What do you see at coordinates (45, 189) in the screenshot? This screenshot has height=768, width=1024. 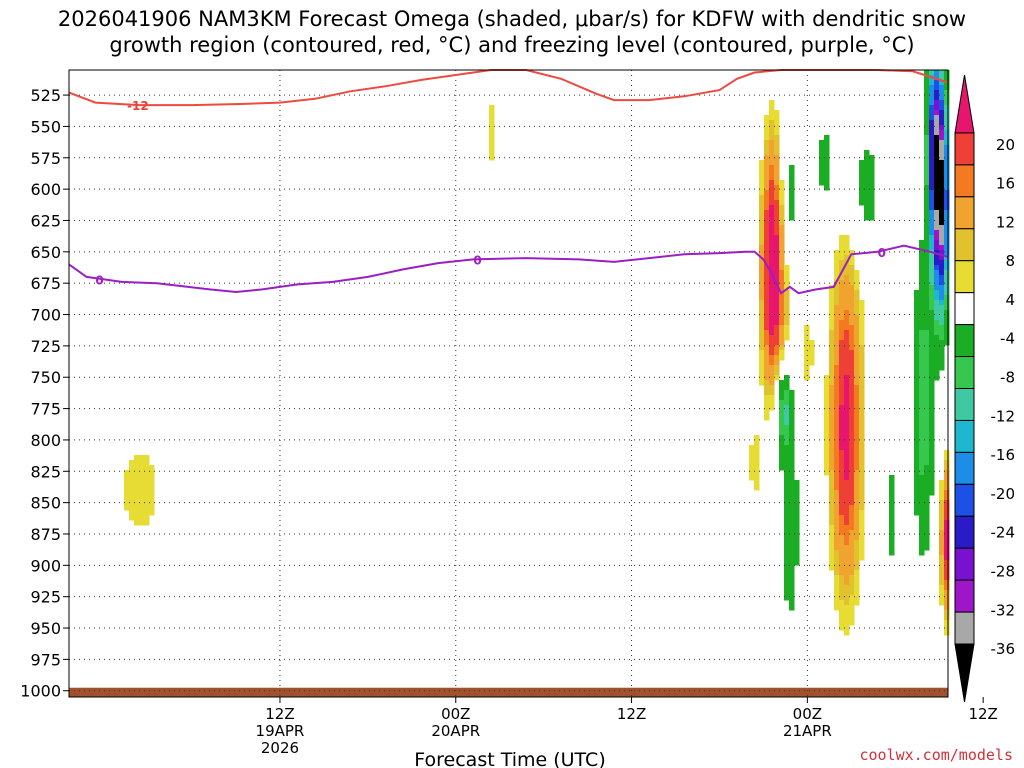 I see `y-tick-label: 600` at bounding box center [45, 189].